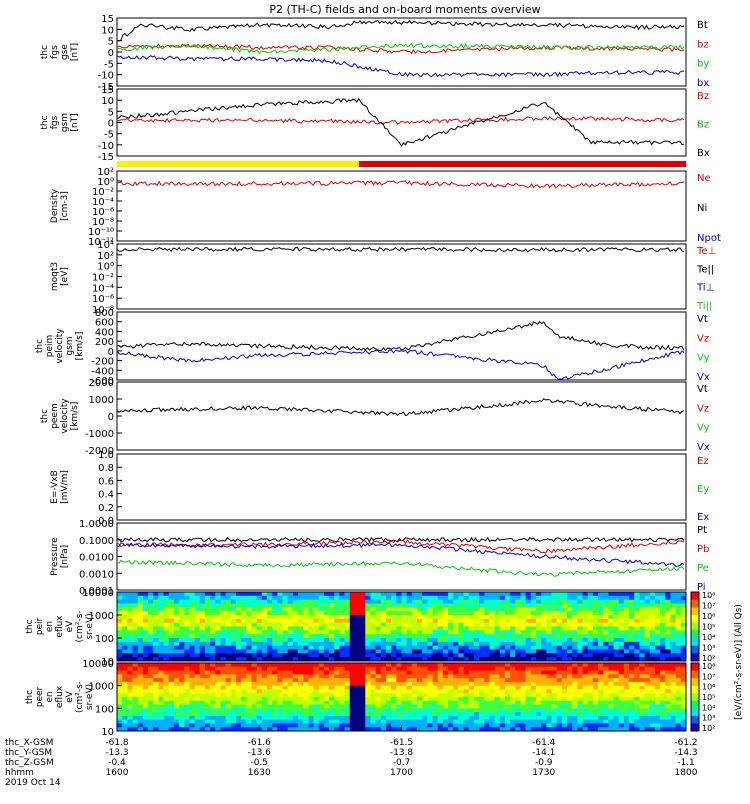 The height and width of the screenshot is (804, 750). What do you see at coordinates (401, 743) in the screenshot?
I see `x-tick-value: -61.5` at bounding box center [401, 743].